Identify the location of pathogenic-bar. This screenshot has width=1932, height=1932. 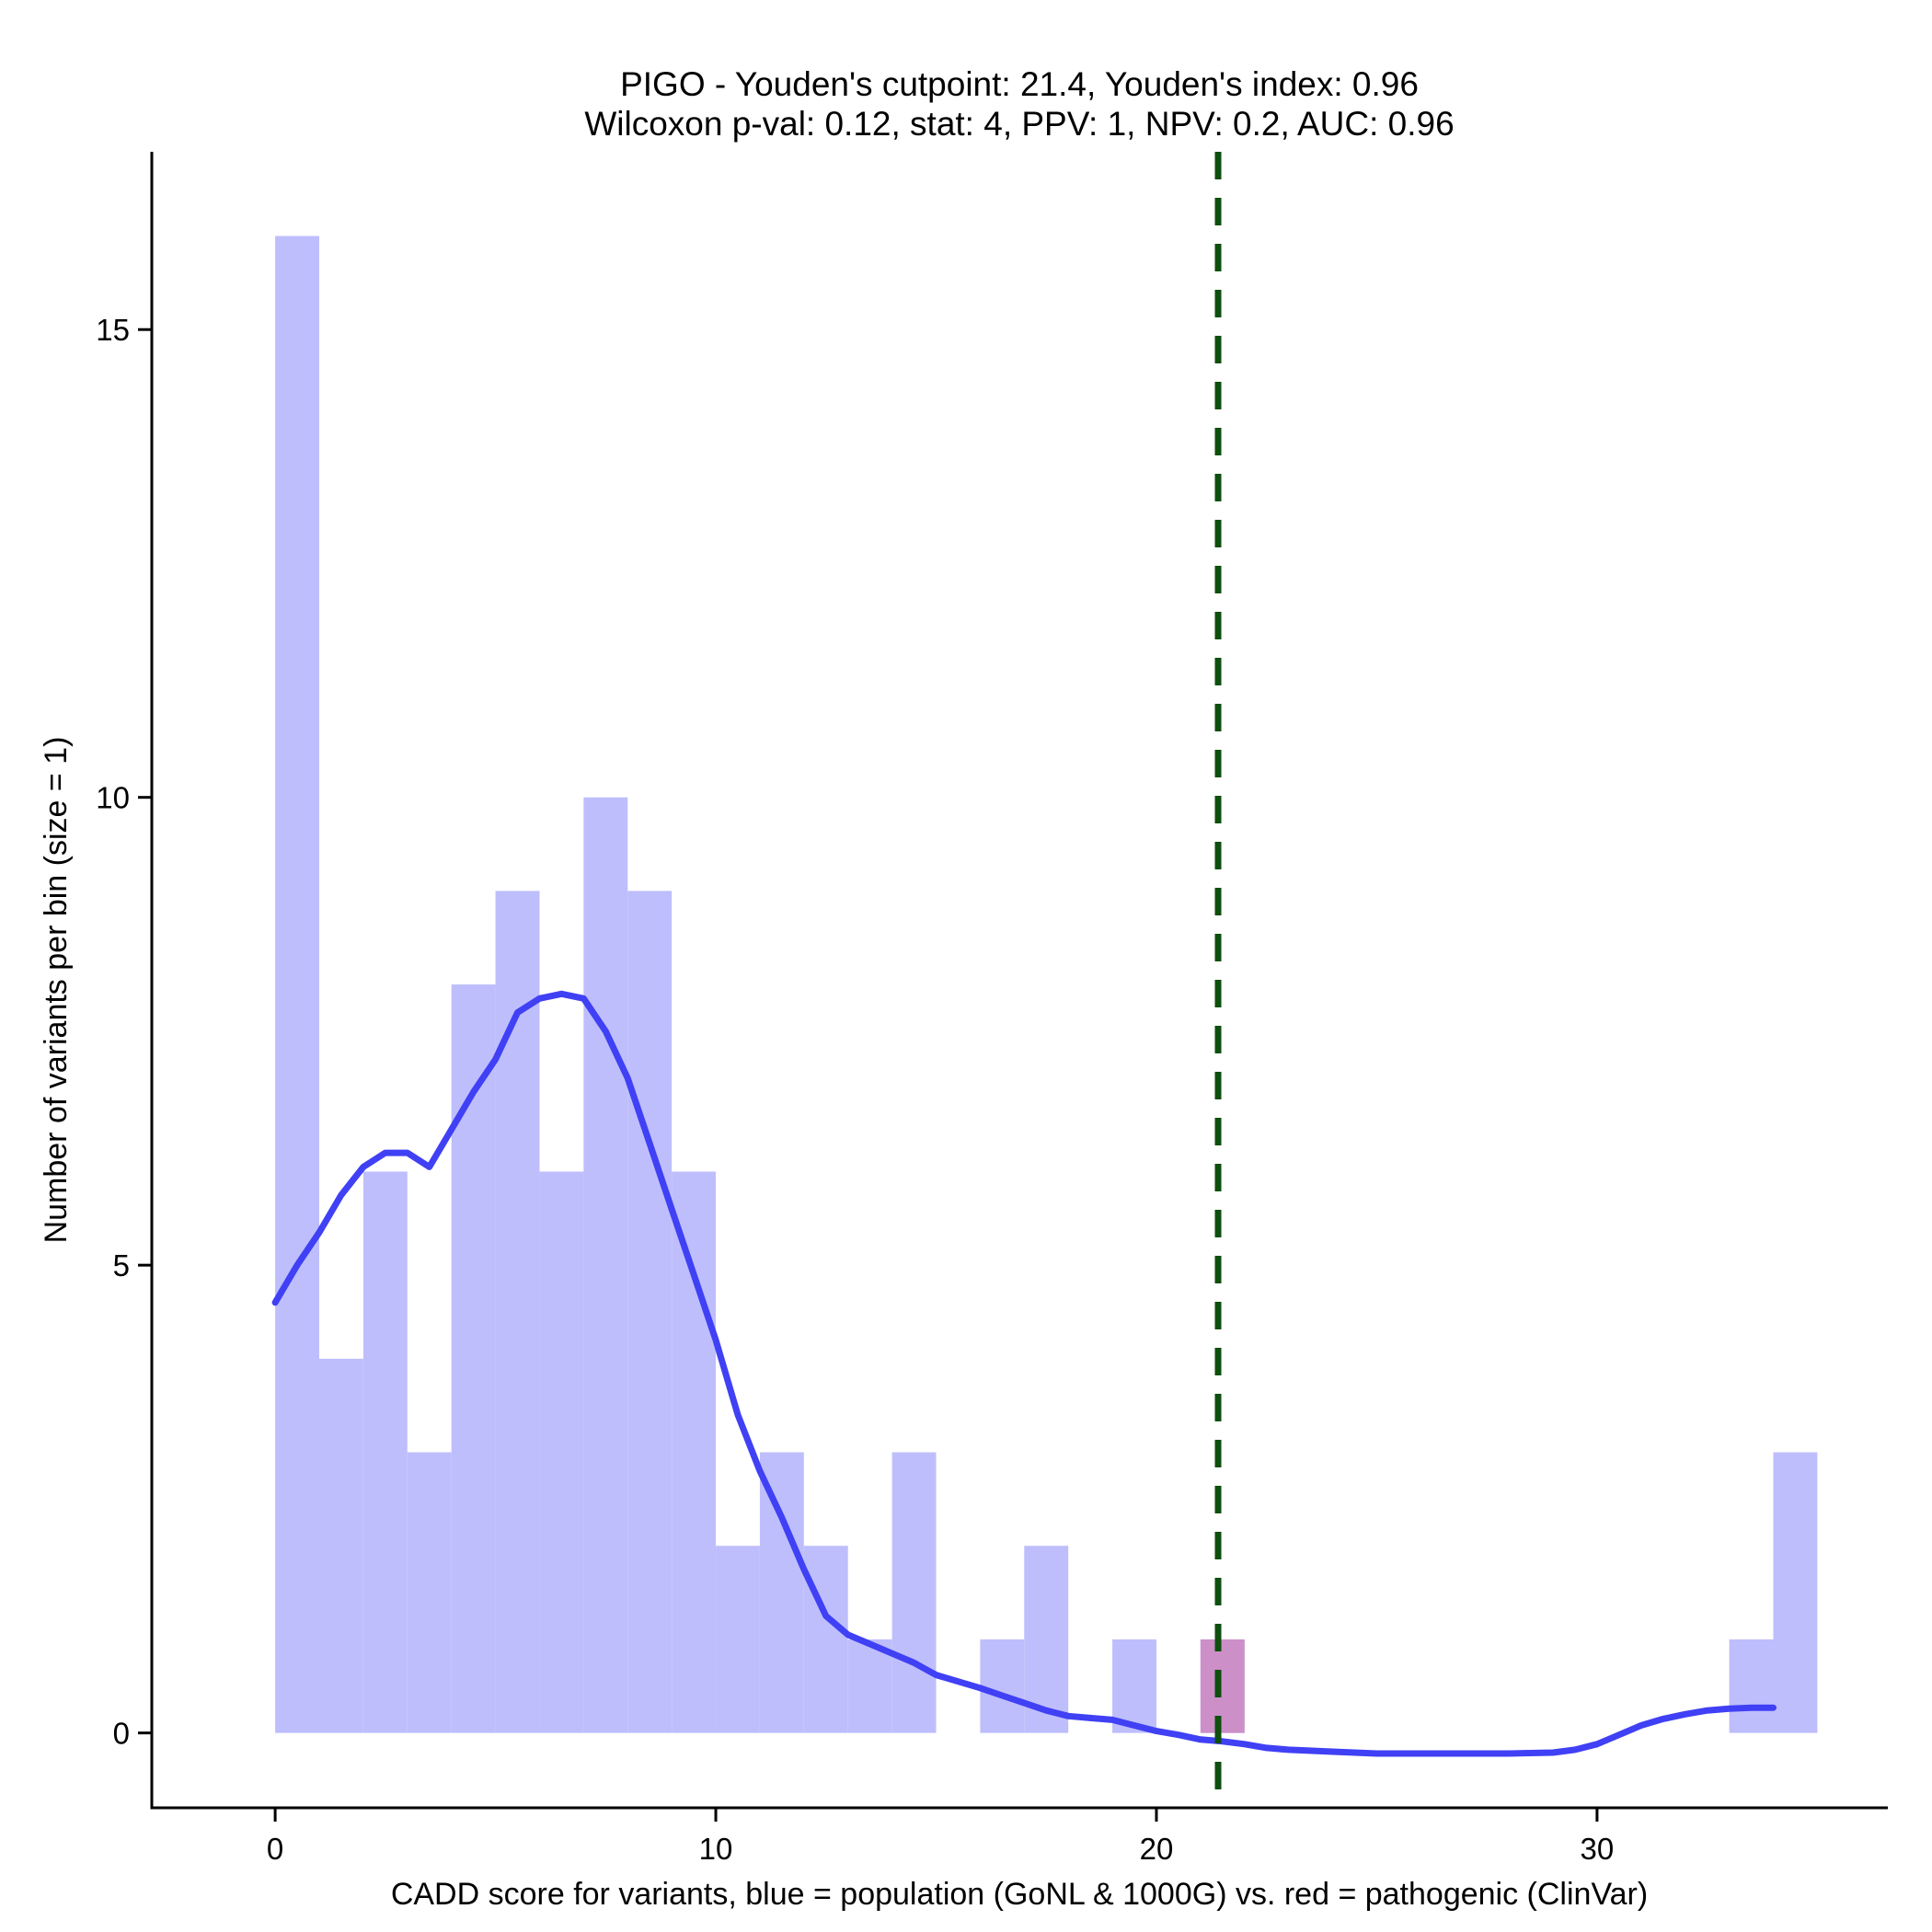
(1222, 1686).